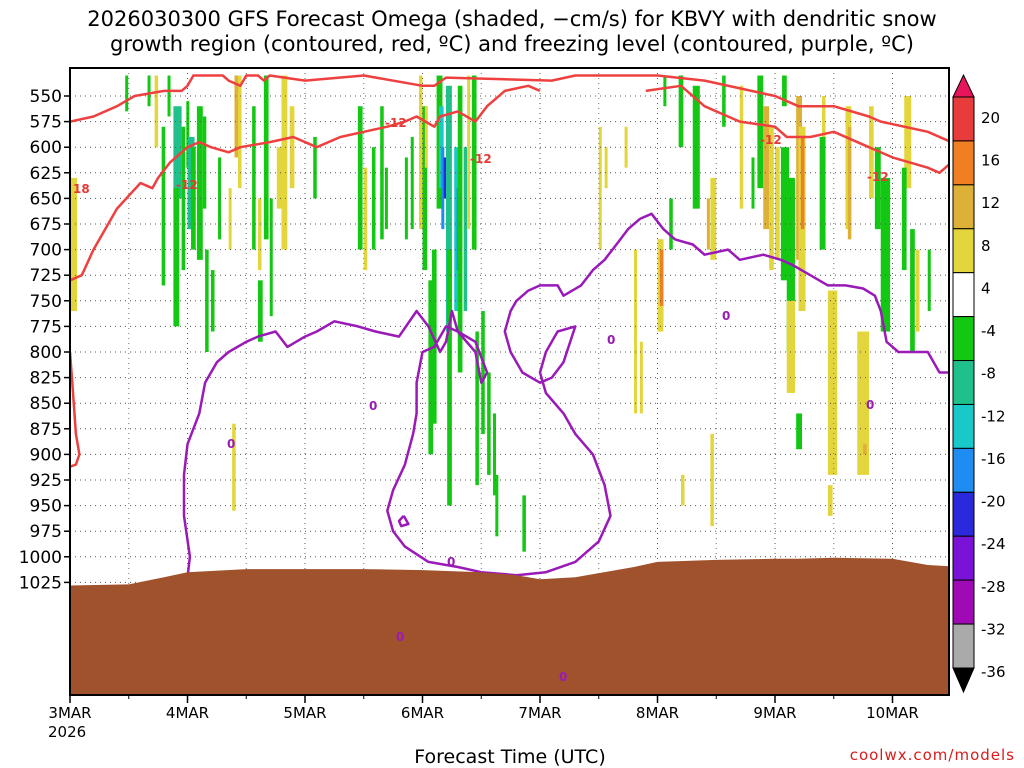 Image resolution: width=1024 pixels, height=768 pixels. I want to click on credit-text: coolwx.com/models, so click(932, 755).